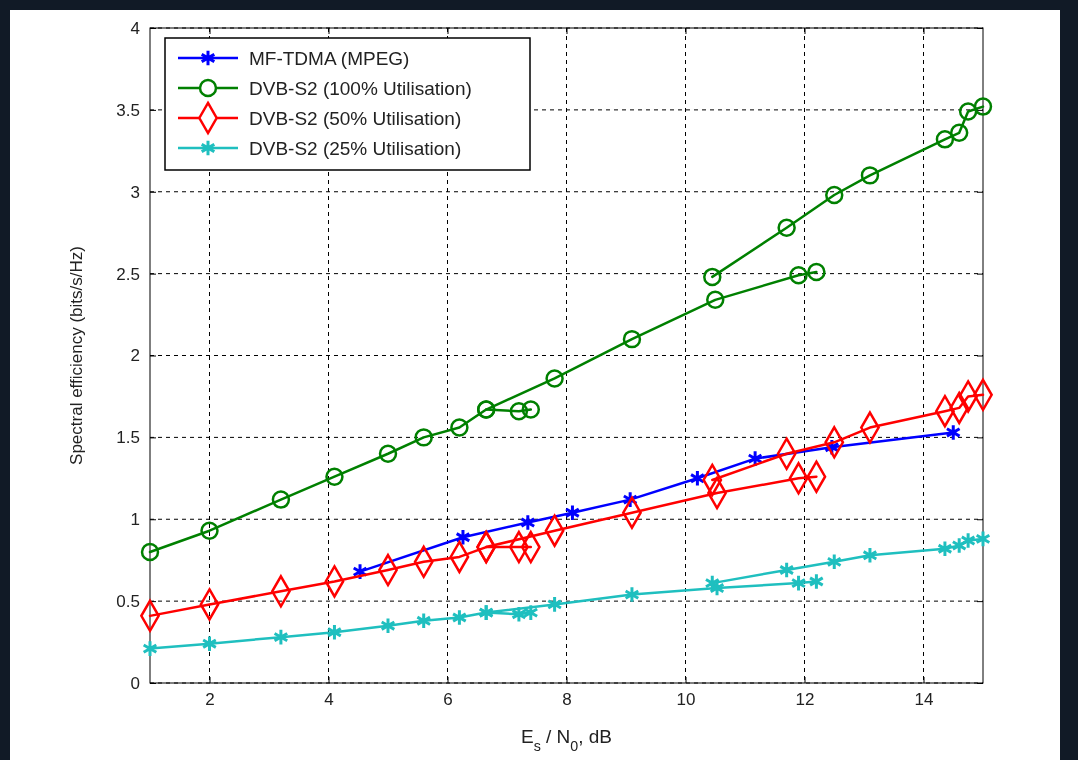 The width and height of the screenshot is (1078, 760). What do you see at coordinates (355, 148) in the screenshot?
I see `legend-label: DVB-S2 (25% Utilisation)` at bounding box center [355, 148].